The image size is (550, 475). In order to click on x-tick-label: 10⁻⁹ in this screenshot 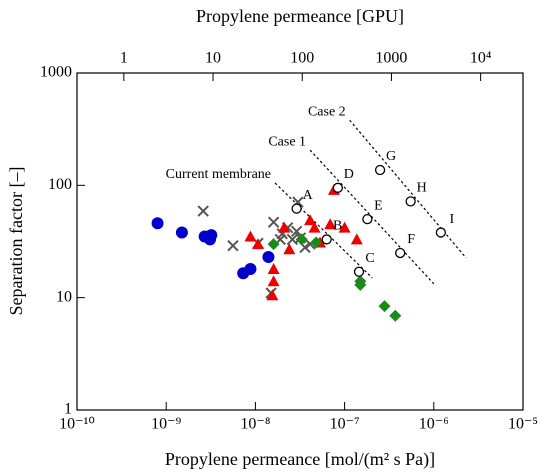, I will do `click(166, 424)`.